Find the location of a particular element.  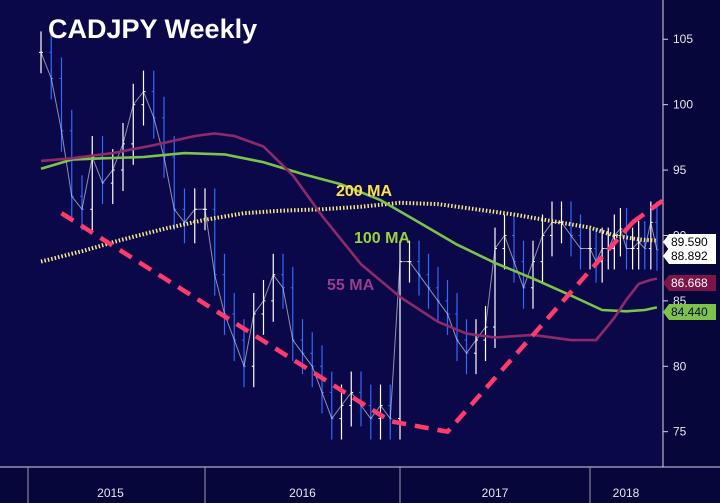

price-badge: 86.668 is located at coordinates (689, 283).